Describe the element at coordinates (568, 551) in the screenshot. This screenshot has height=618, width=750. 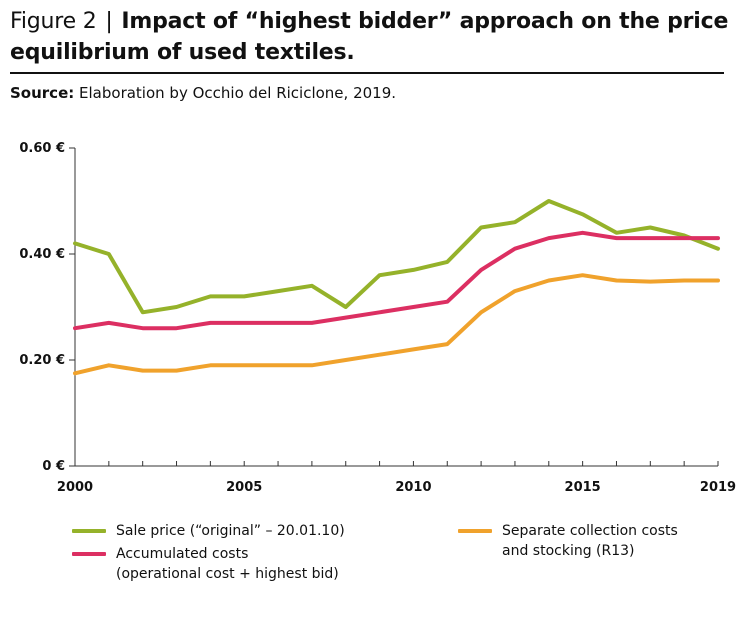
I see `legend-label-collection-line2: and stocking (R13)` at that location.